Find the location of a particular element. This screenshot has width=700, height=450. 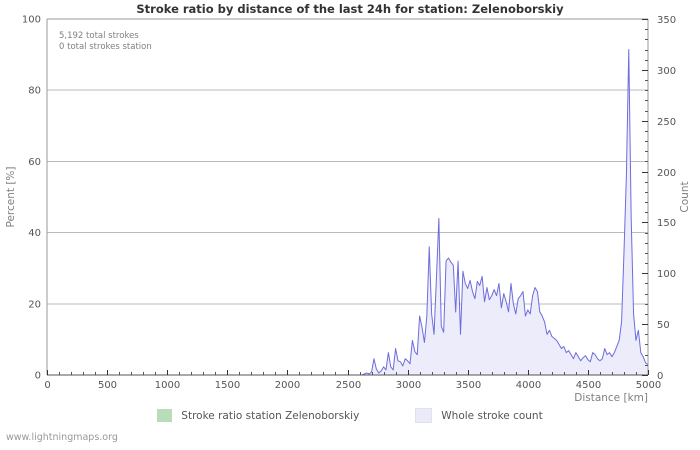

legend-item-stroke-ratio: Stroke ratio station Zelenoborskiy is located at coordinates (258, 415).